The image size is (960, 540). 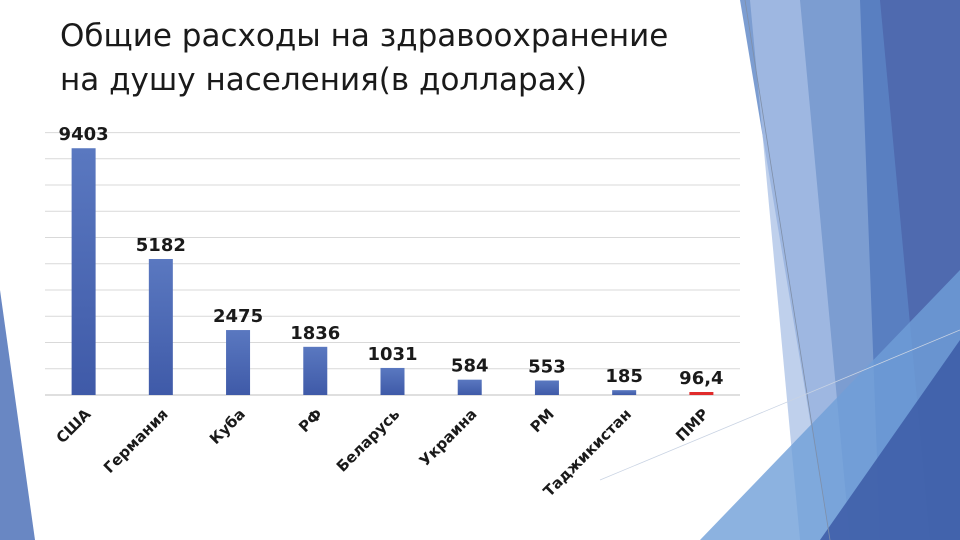 I want to click on data-label: 584, so click(x=470, y=366).